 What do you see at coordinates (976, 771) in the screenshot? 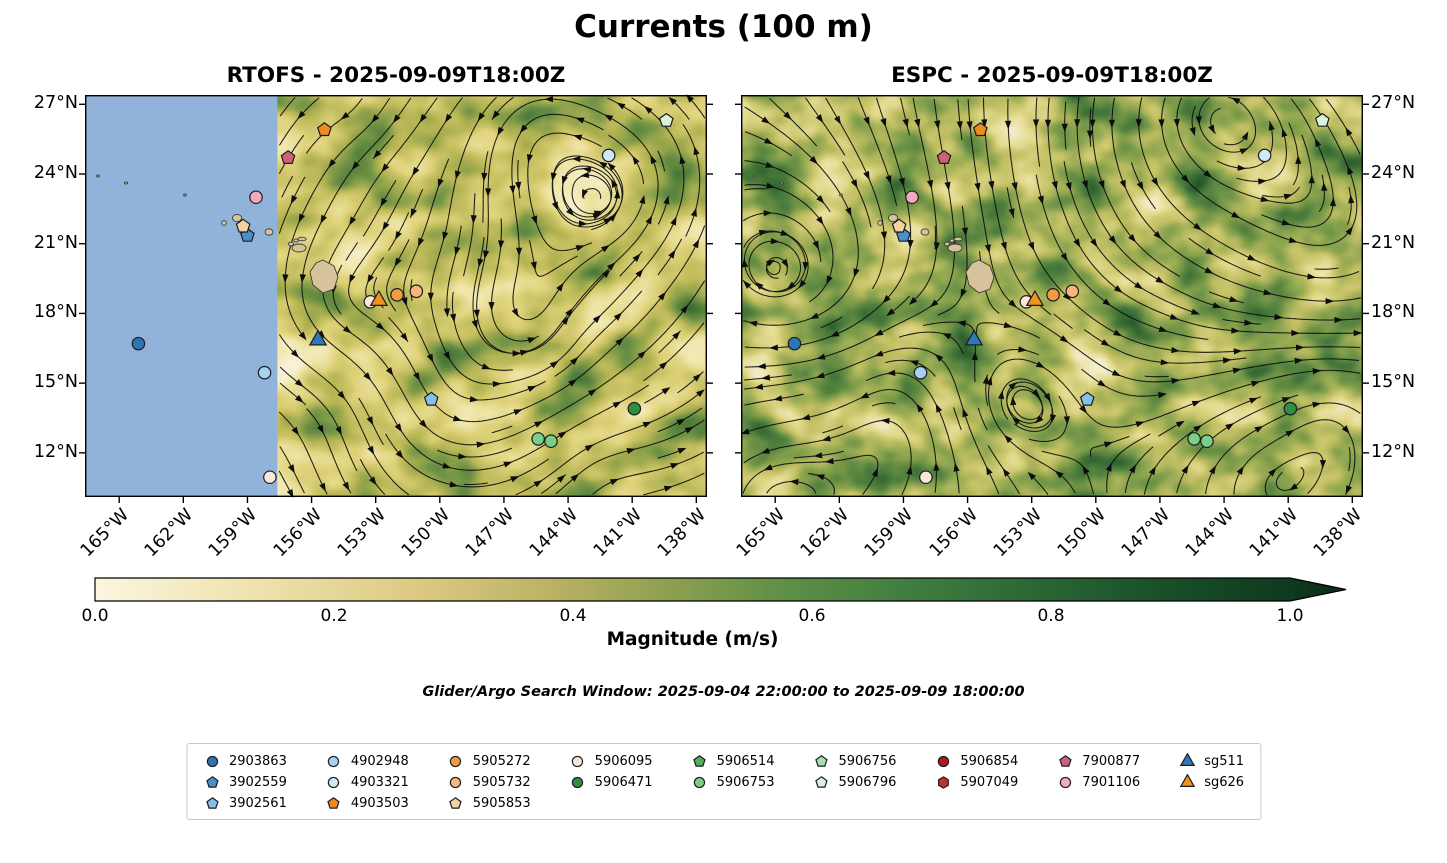
I see `legend-column: 5906854 5907049` at bounding box center [976, 771].